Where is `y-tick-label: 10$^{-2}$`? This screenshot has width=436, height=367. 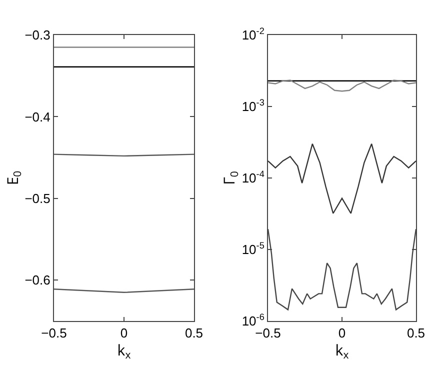
y-tick-label: 10$^{-2}$ is located at coordinates (253, 34).